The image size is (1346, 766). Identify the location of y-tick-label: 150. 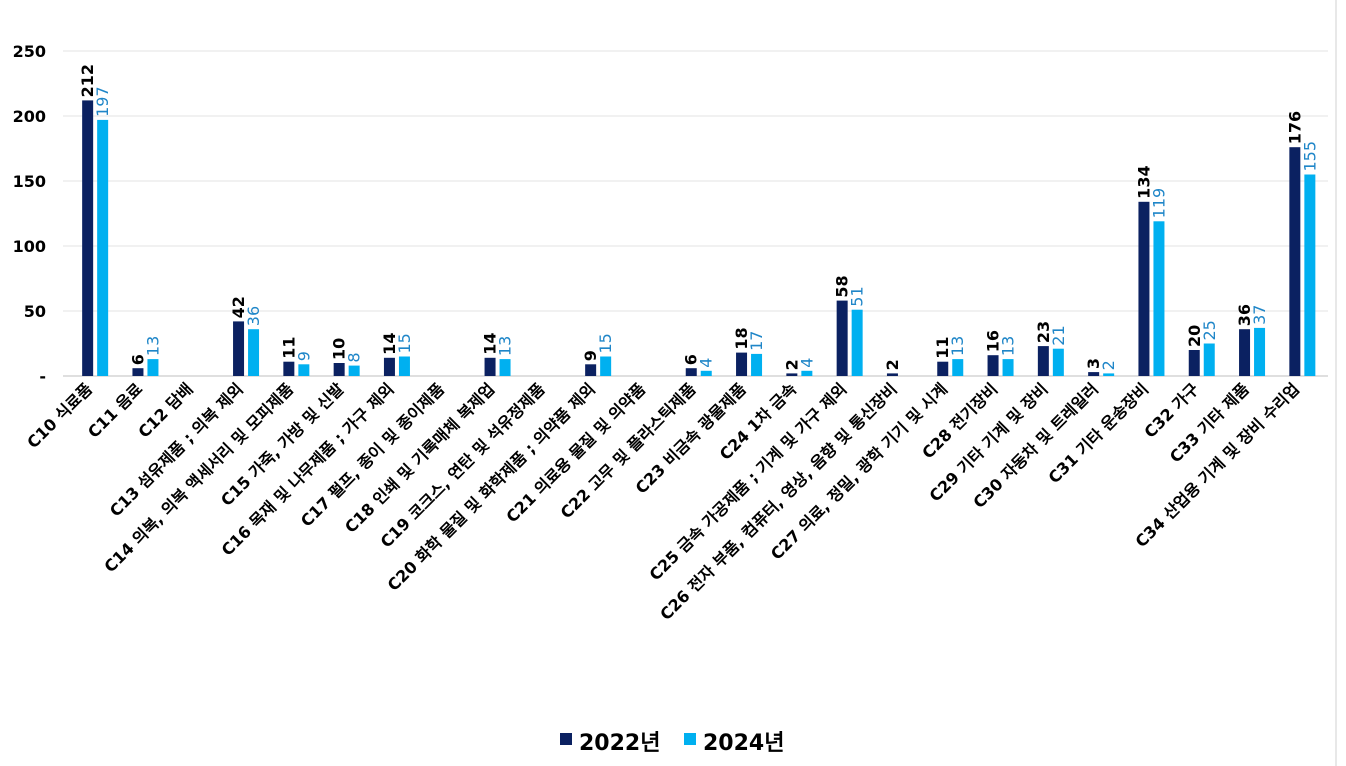
(29, 181).